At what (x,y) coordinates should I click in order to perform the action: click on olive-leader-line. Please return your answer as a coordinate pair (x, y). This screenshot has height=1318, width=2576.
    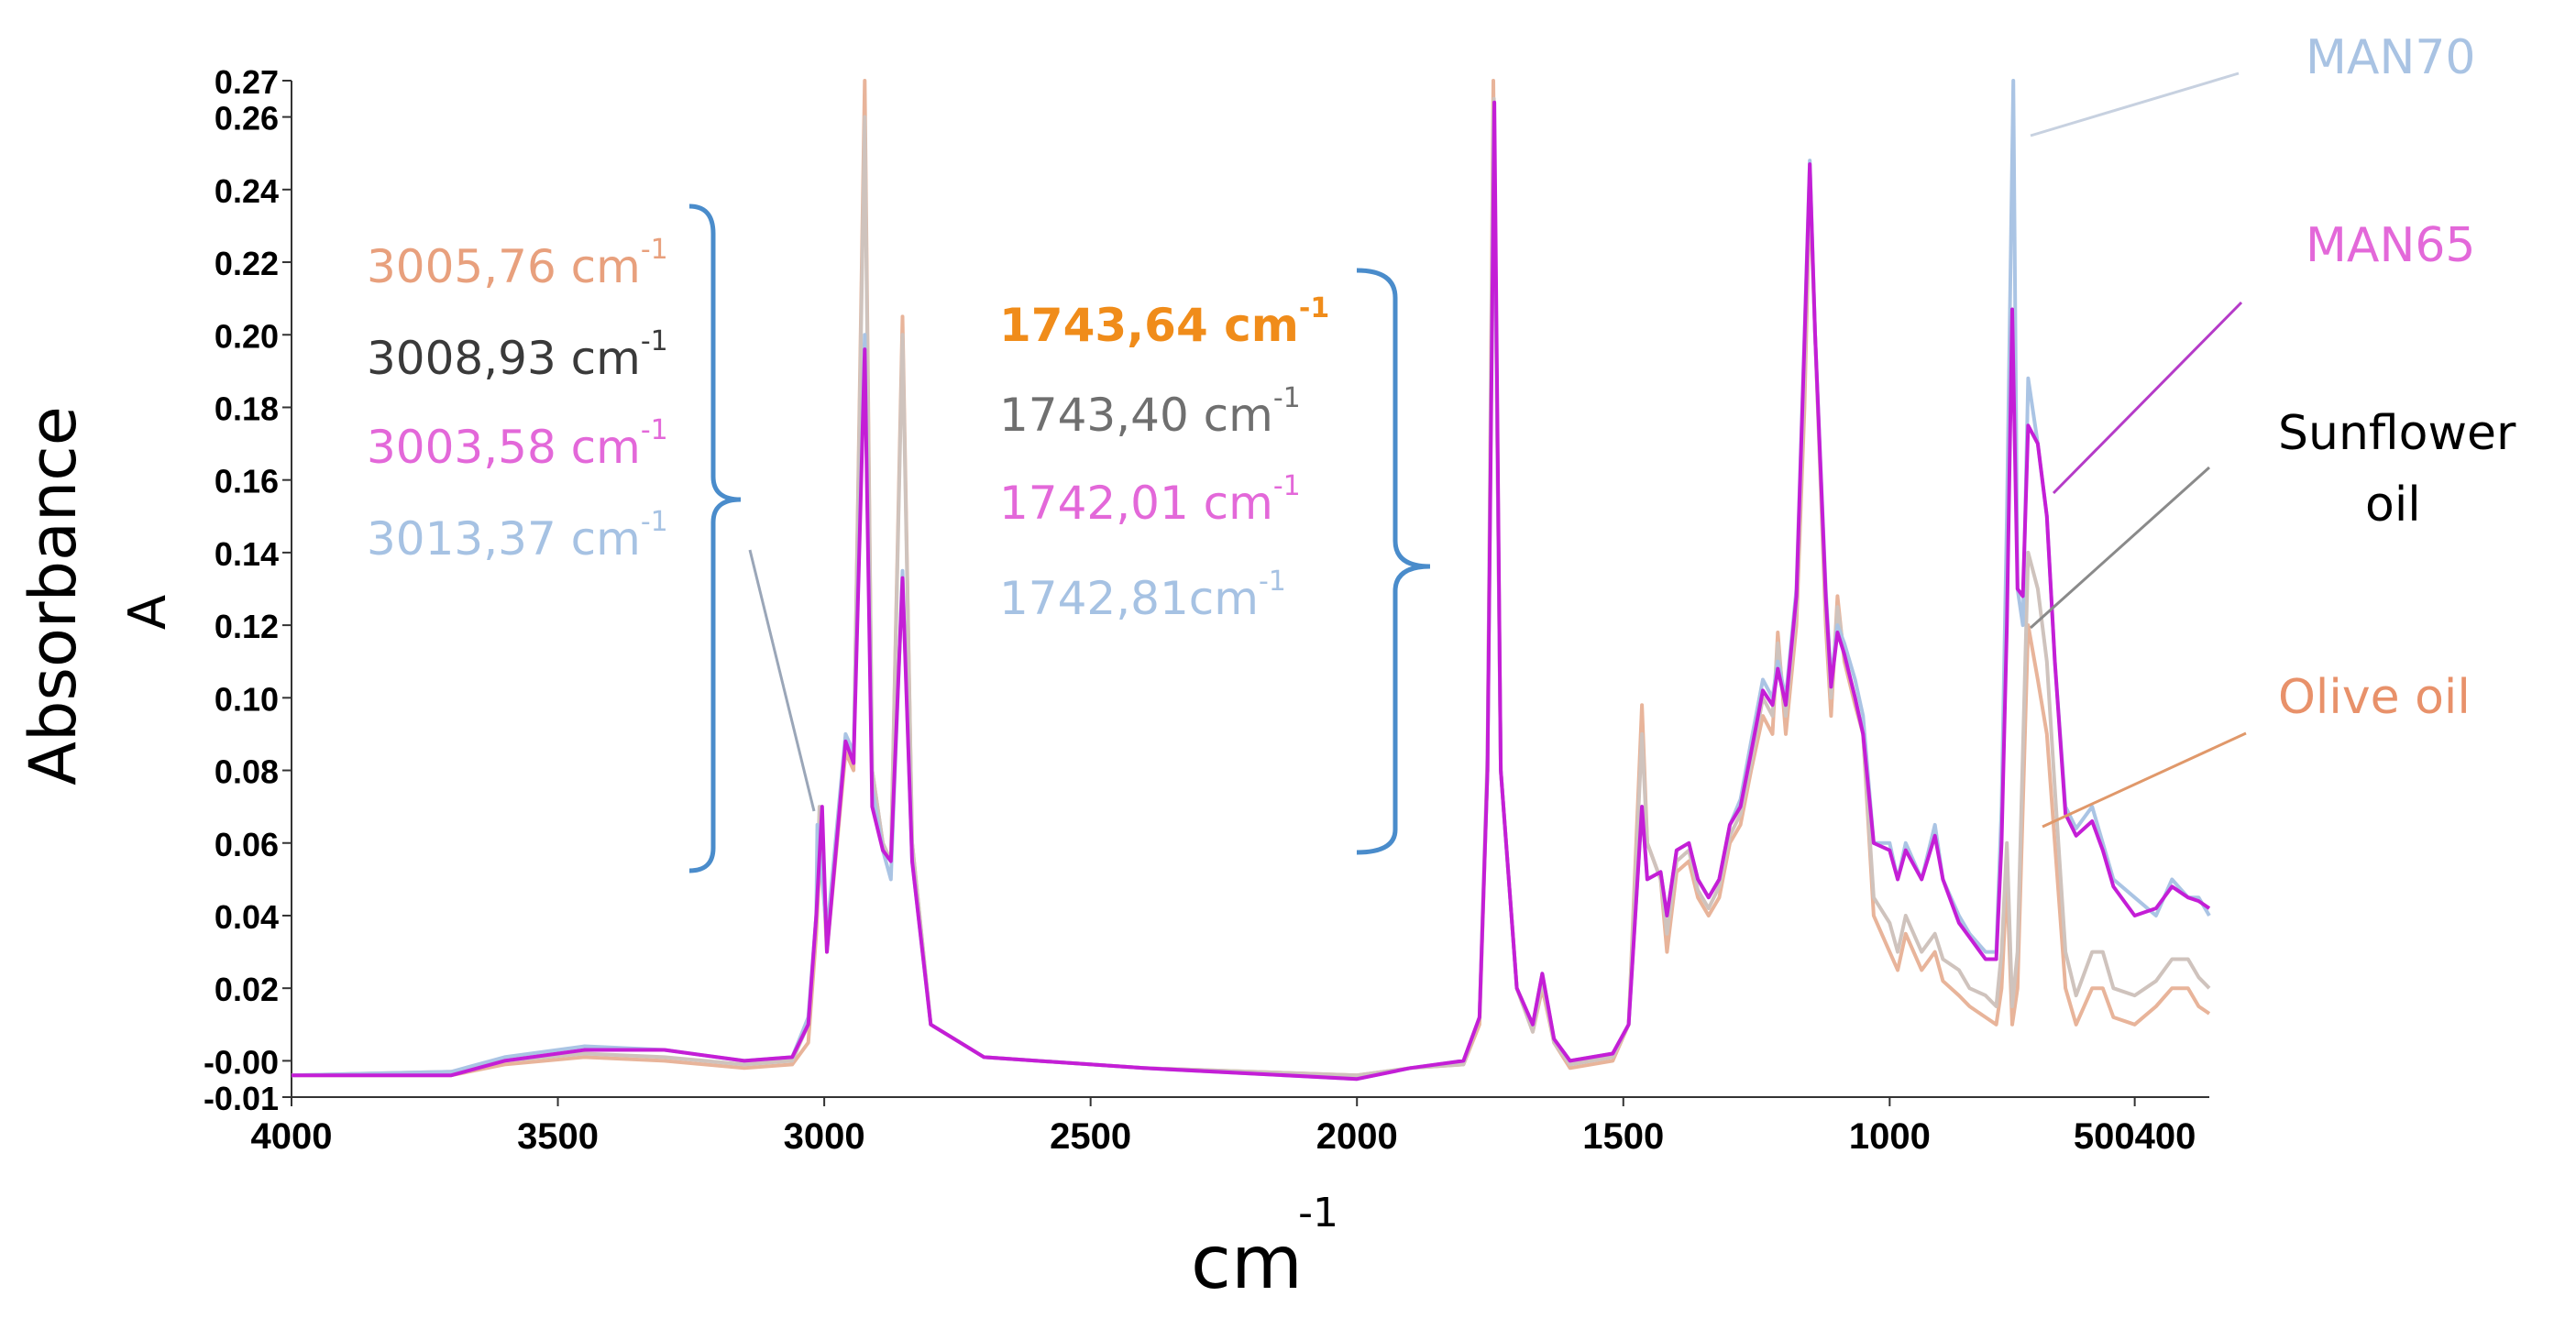
    Looking at the image, I should click on (2144, 780).